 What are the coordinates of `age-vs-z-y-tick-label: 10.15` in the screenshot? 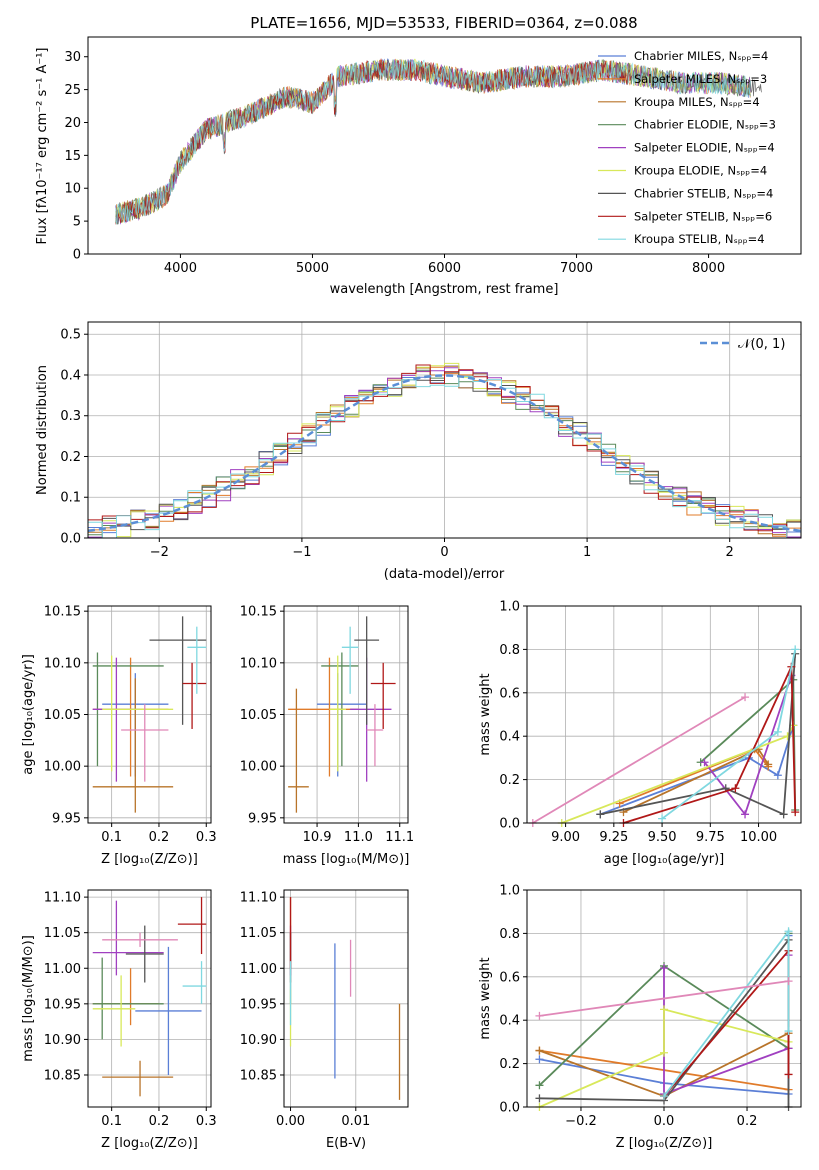 It's located at (62, 612).